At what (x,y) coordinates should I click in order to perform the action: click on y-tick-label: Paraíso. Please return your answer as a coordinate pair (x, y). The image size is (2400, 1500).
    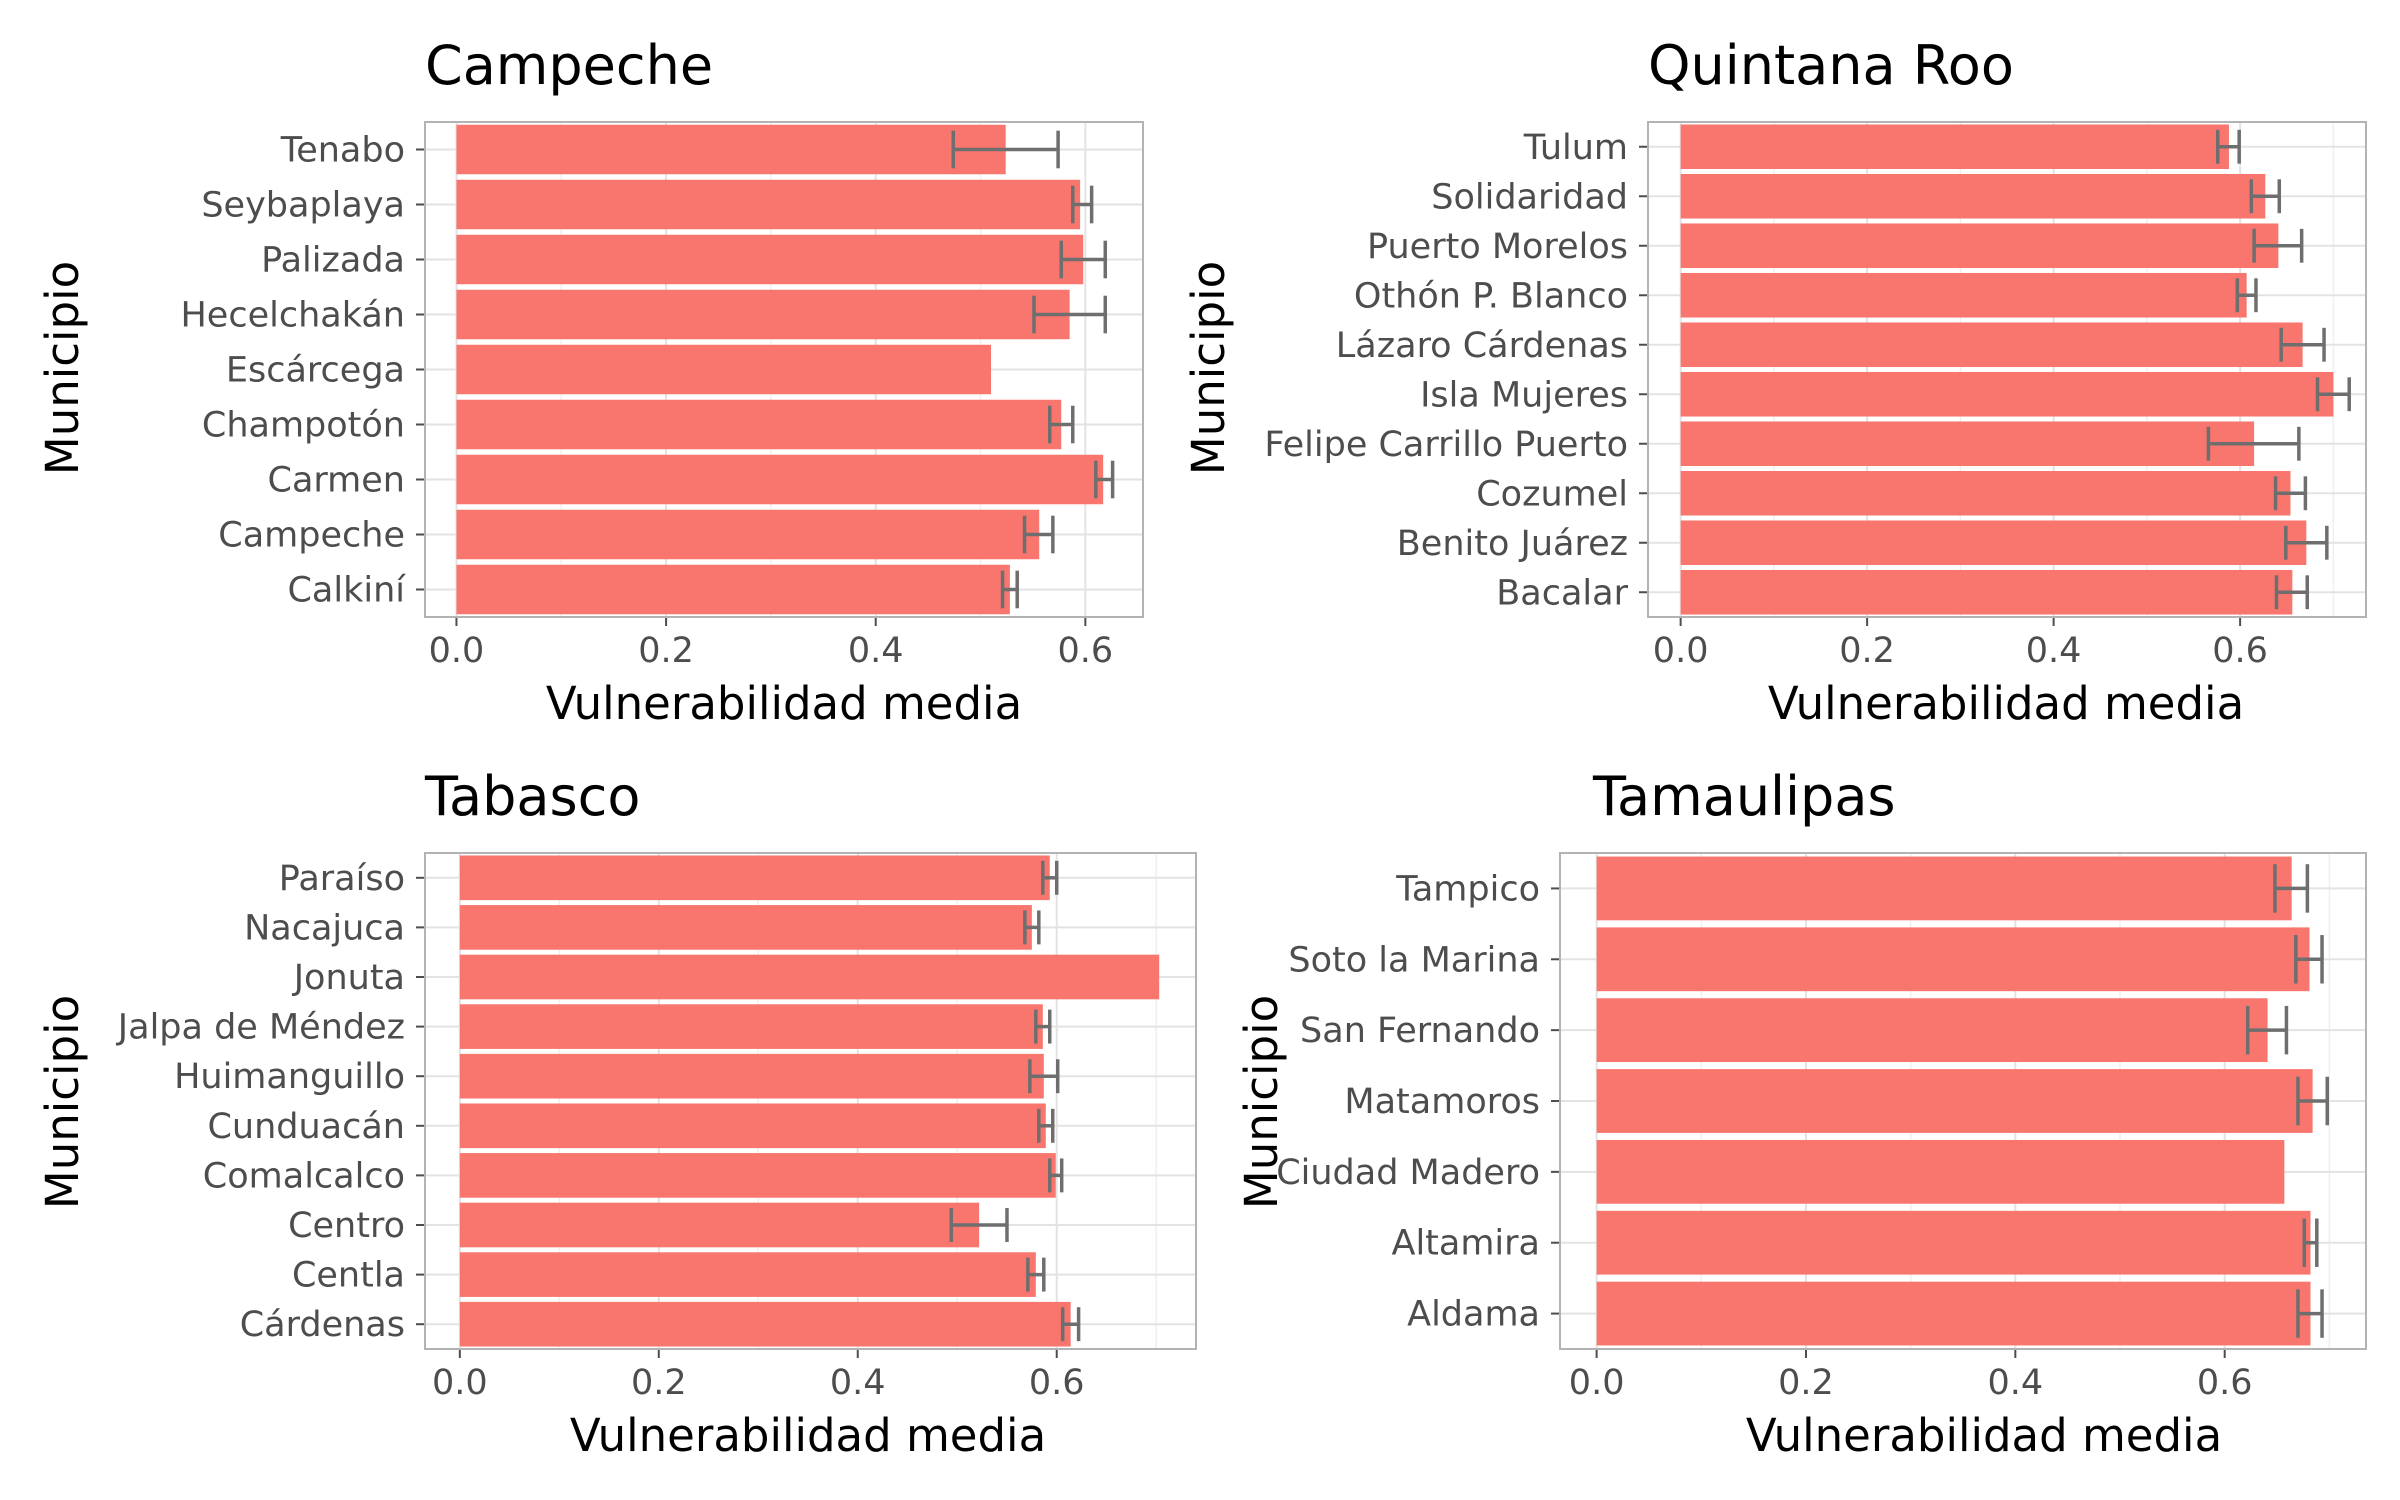
    Looking at the image, I should click on (342, 879).